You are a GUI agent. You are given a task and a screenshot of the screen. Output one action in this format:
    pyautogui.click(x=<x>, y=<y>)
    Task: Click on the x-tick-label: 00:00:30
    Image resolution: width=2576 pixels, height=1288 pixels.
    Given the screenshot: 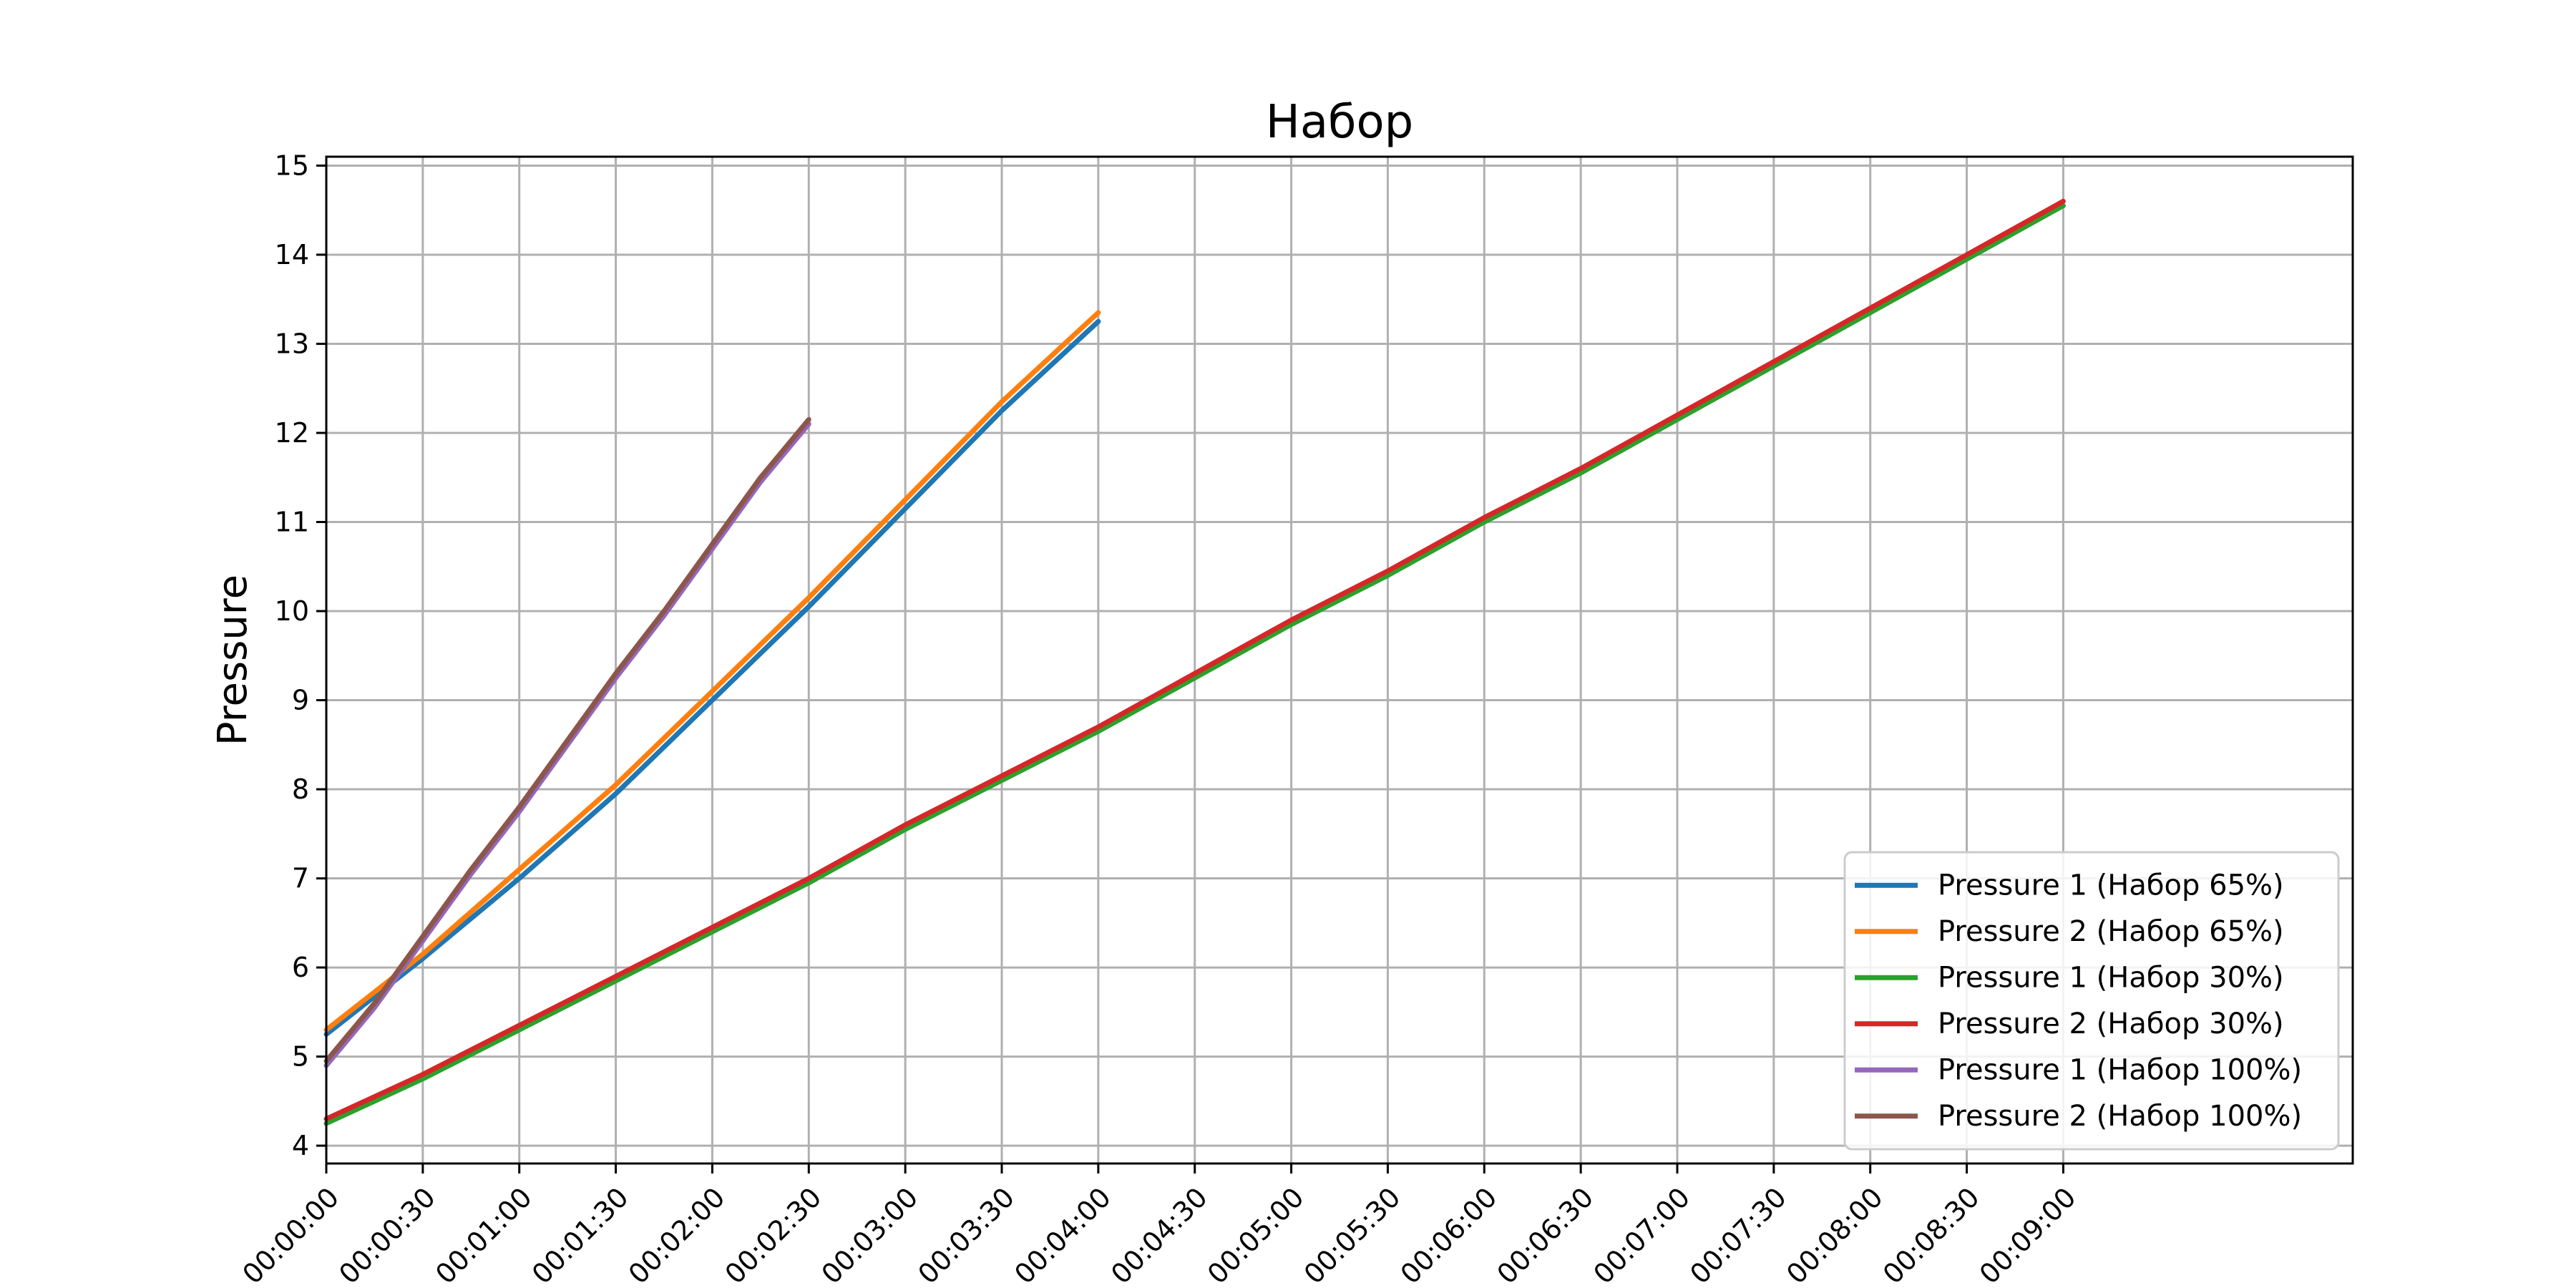 What is the action you would take?
    pyautogui.click(x=387, y=1234)
    